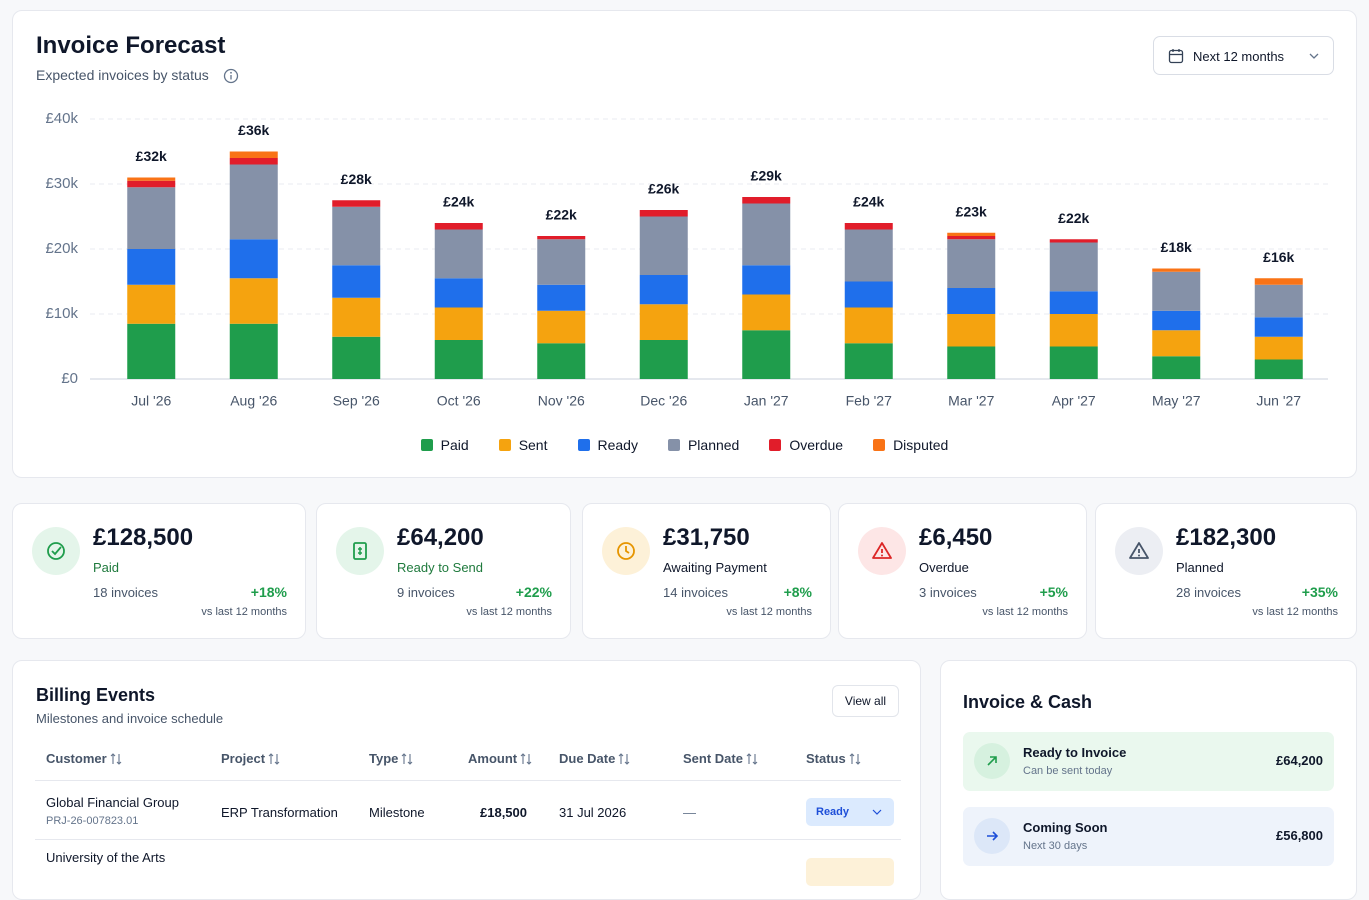 This screenshot has width=1369, height=900. I want to click on cash-item: Ready to Invoice Can be sent today £64,200, so click(1148, 761).